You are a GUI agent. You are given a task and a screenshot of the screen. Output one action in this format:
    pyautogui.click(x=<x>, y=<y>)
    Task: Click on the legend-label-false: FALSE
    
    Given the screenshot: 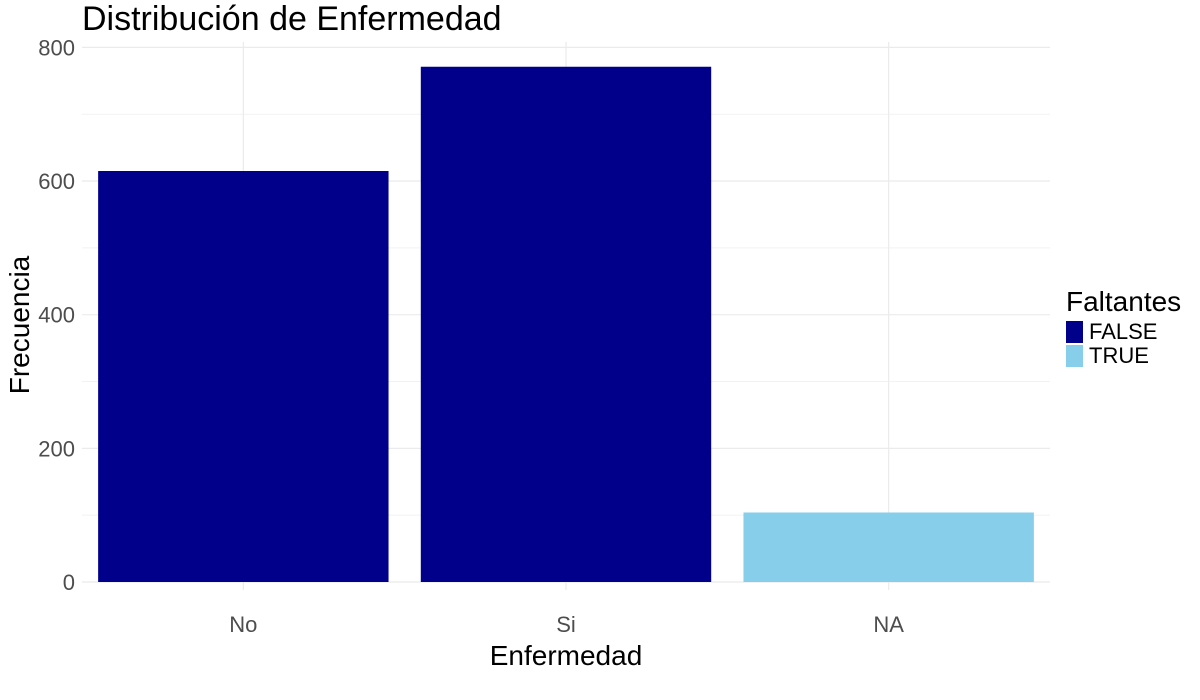 What is the action you would take?
    pyautogui.click(x=1123, y=331)
    